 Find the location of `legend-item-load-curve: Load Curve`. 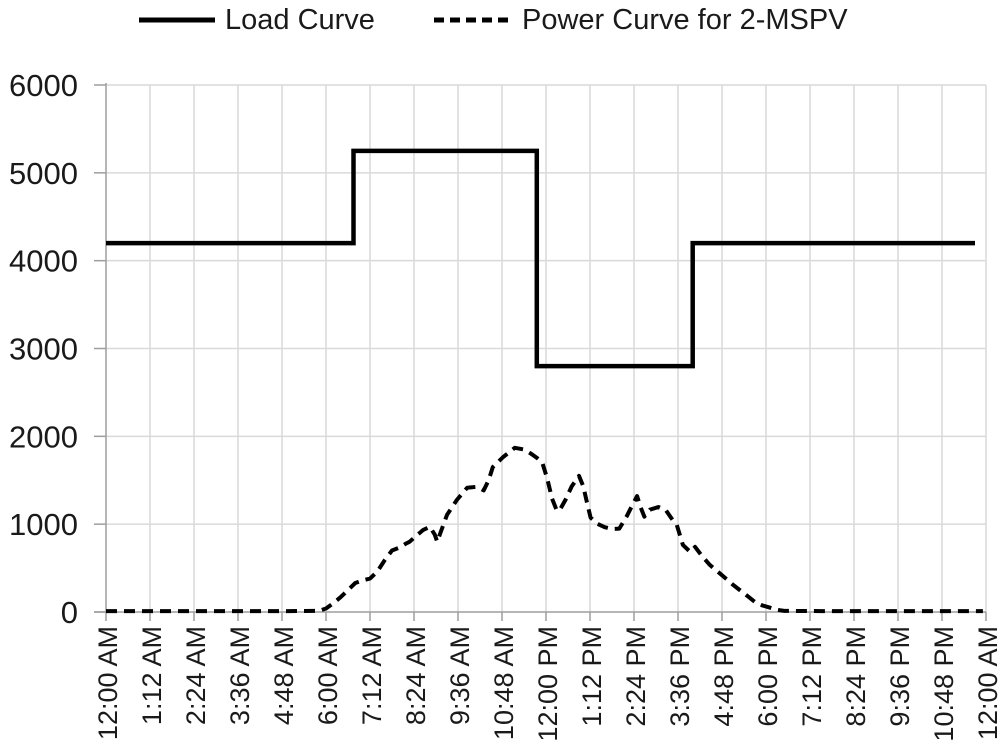

legend-item-load-curve: Load Curve is located at coordinates (256, 20).